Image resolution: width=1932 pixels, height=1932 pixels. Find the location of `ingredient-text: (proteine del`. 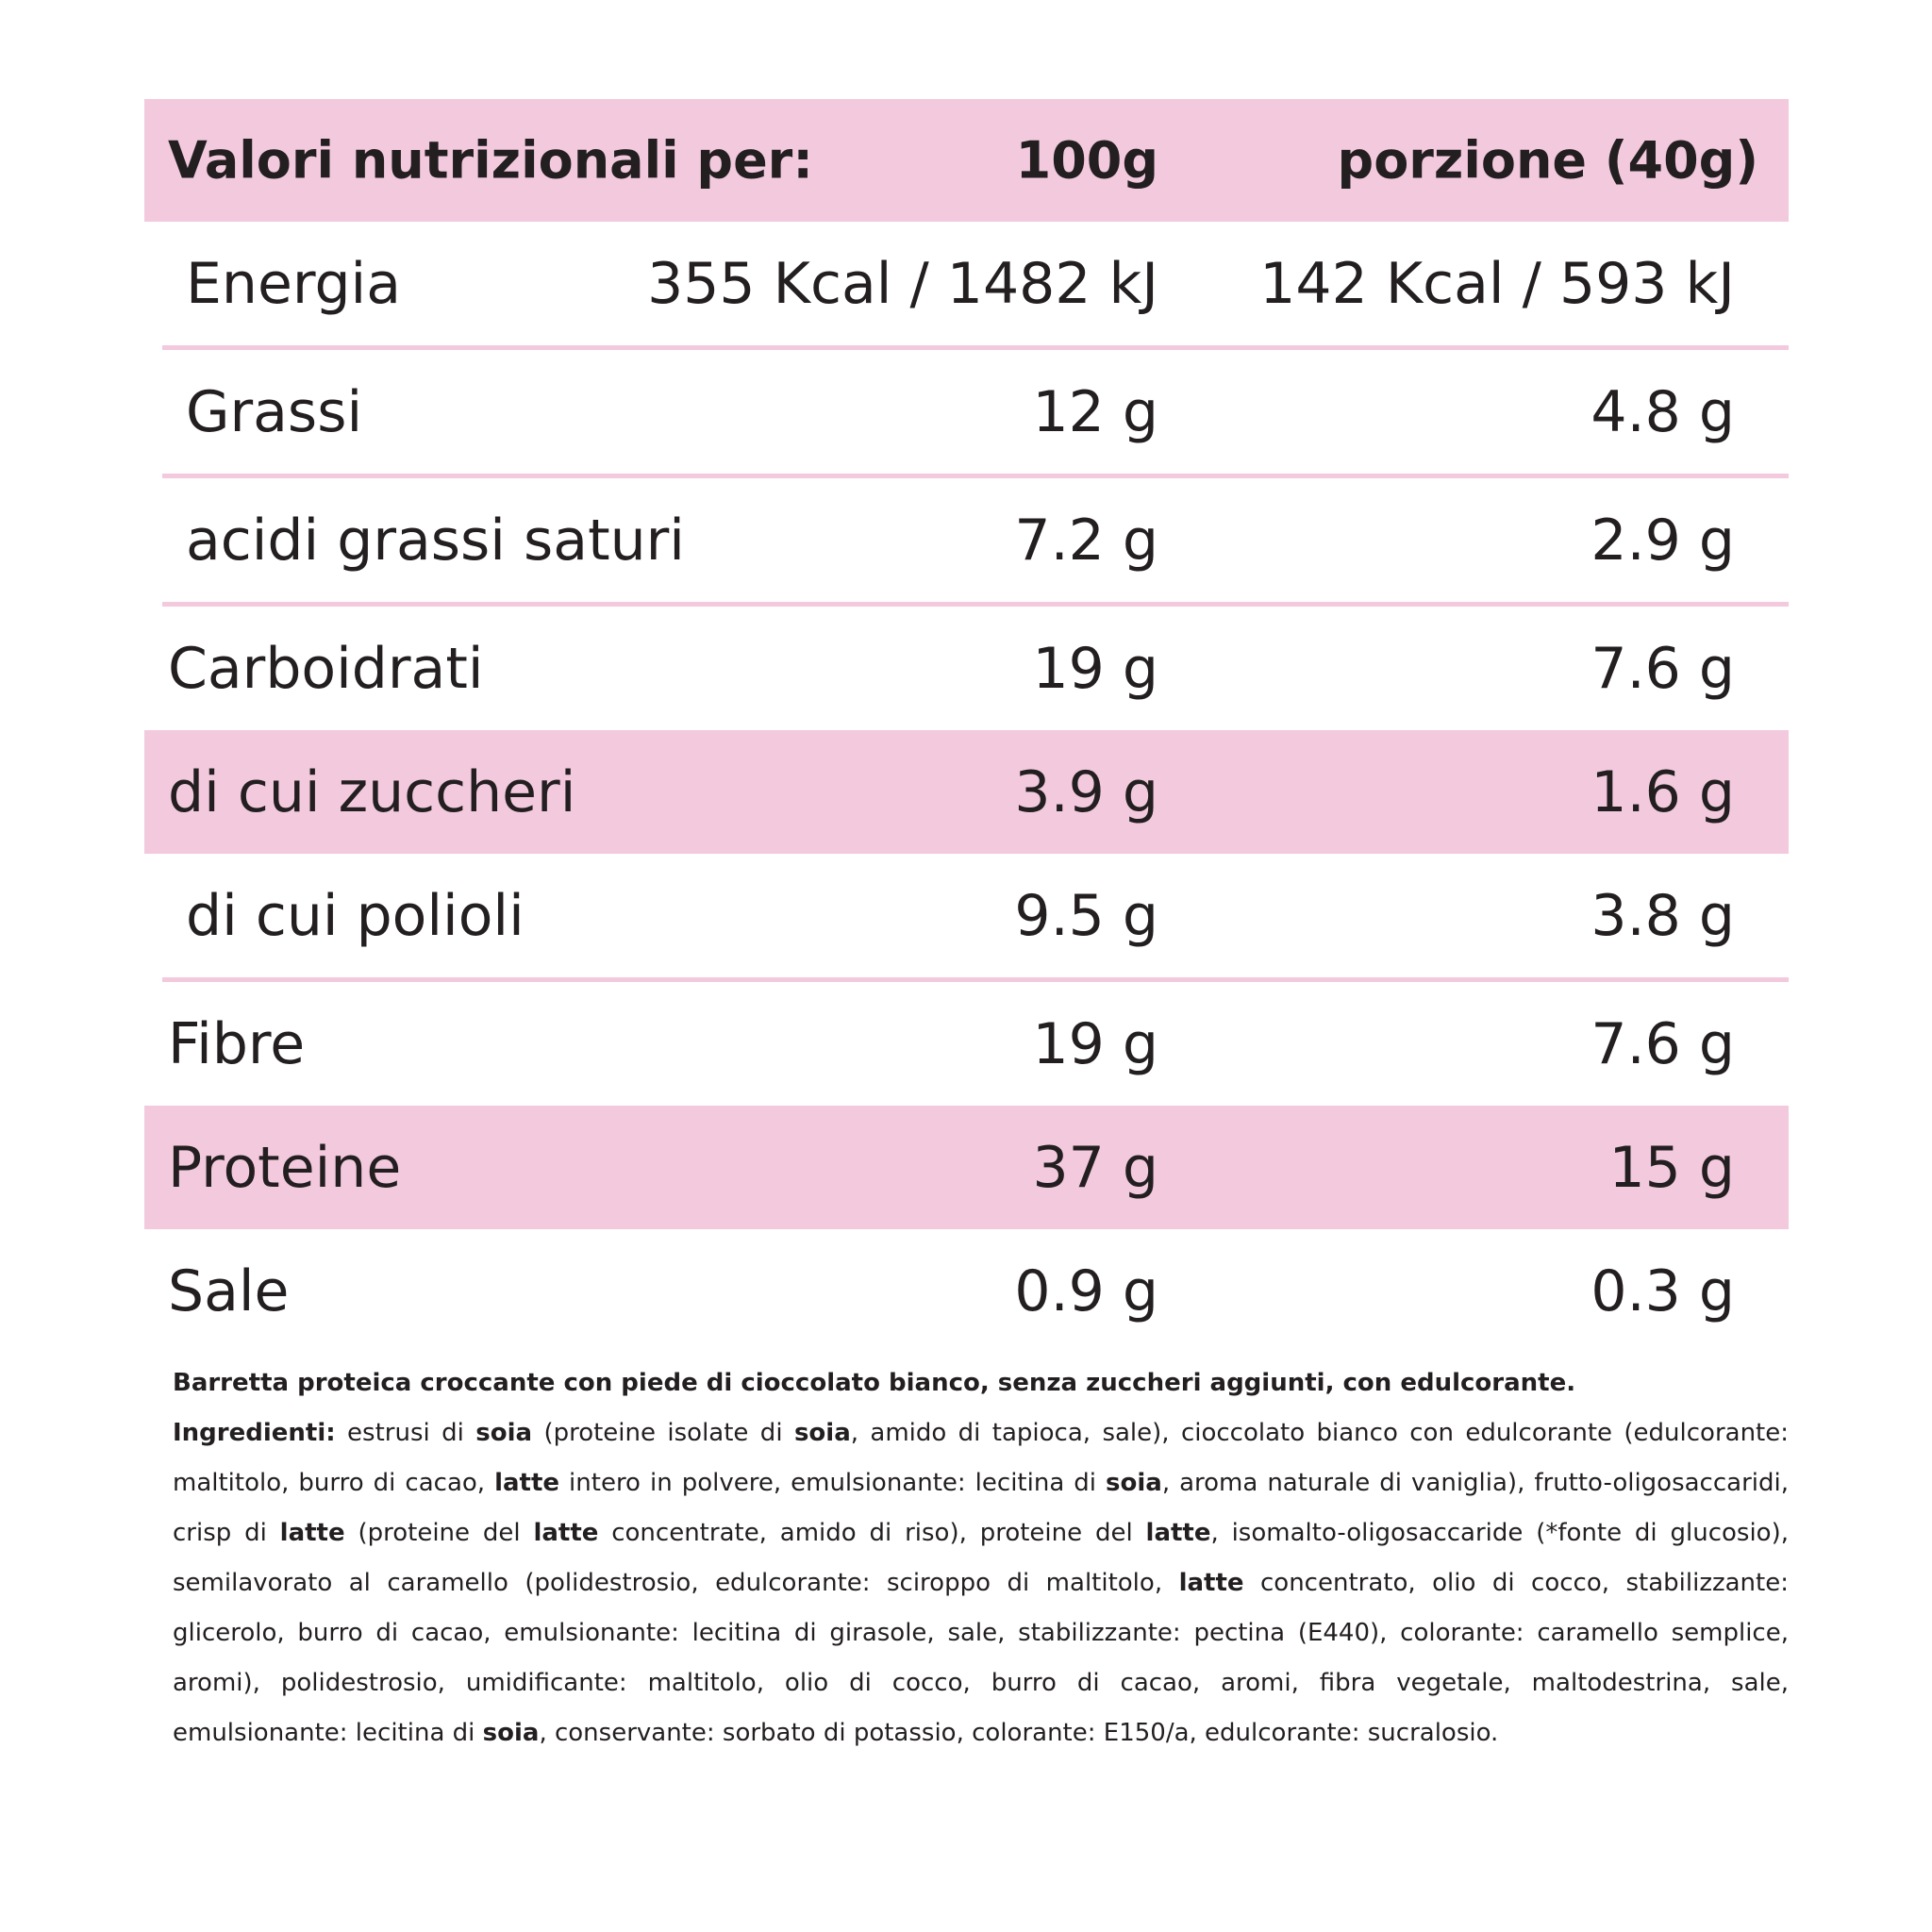

ingredient-text: (proteine del is located at coordinates (439, 1533).